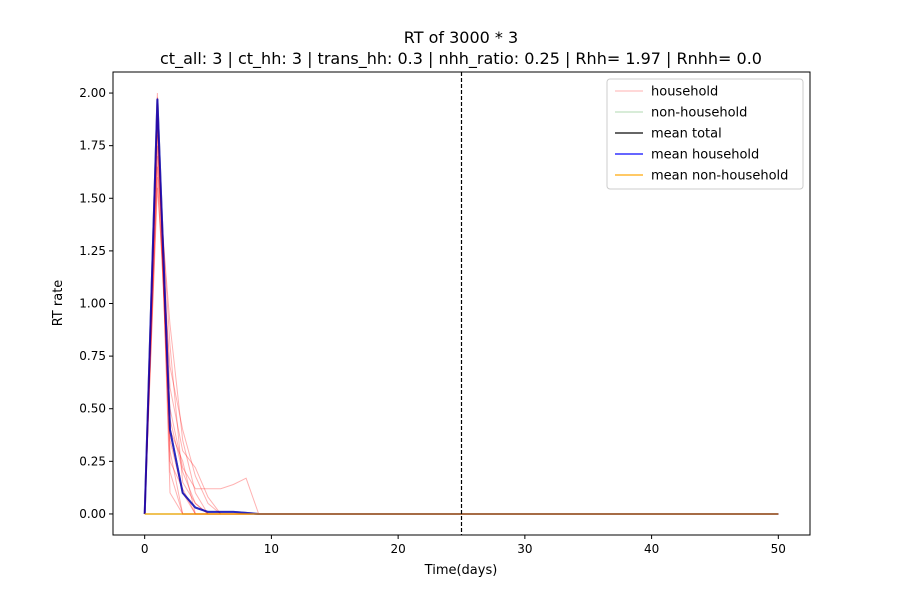  Describe the element at coordinates (524, 549) in the screenshot. I see `x-tick-label: 30` at that location.